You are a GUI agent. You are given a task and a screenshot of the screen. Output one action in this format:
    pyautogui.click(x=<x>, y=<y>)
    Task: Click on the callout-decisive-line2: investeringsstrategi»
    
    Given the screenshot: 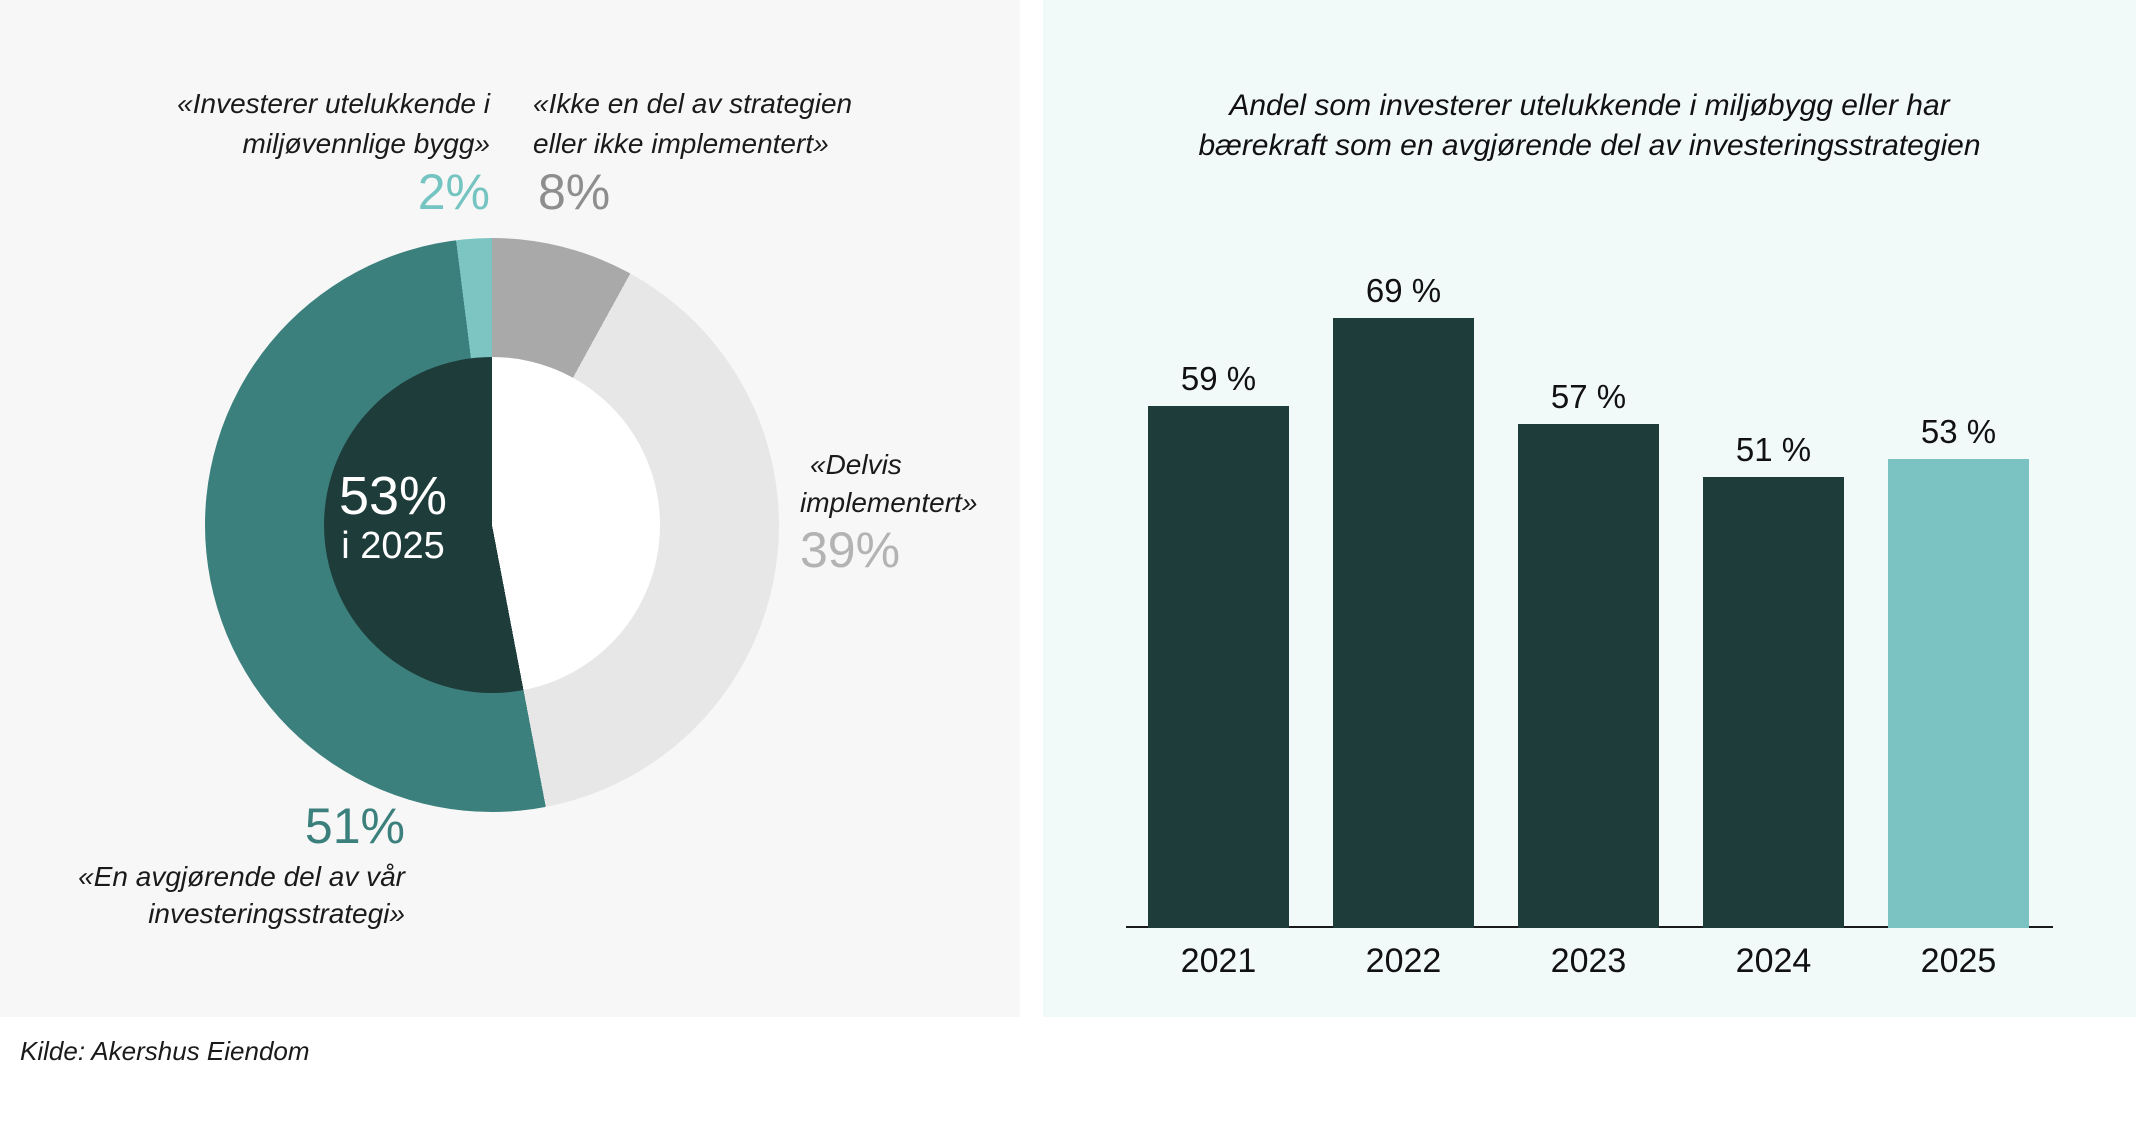 What is the action you would take?
    pyautogui.click(x=276, y=913)
    